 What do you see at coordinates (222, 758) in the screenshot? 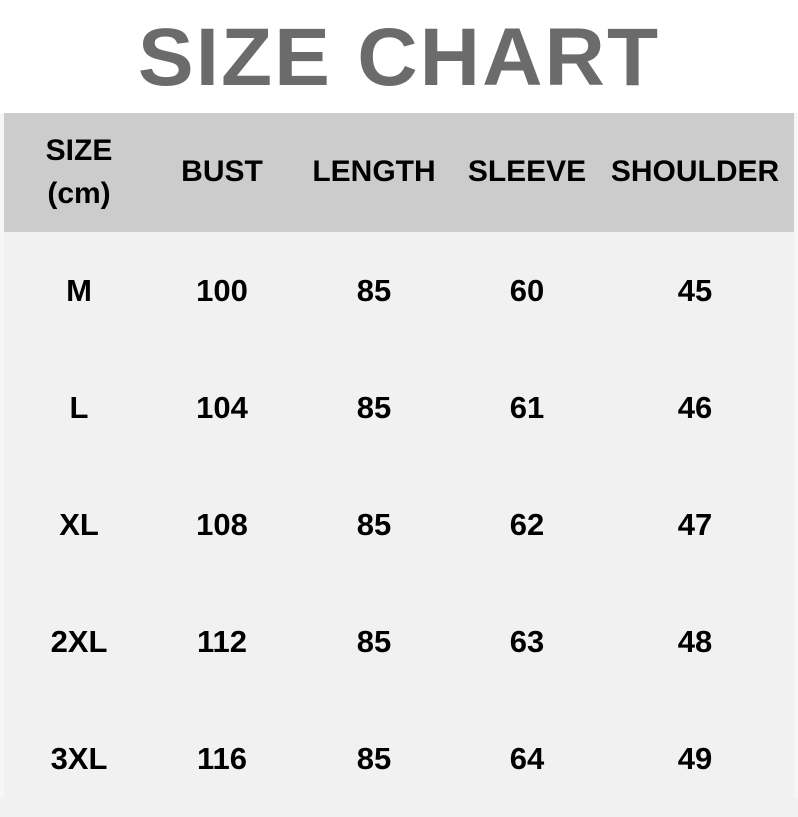
I see `cell-bust: 116` at bounding box center [222, 758].